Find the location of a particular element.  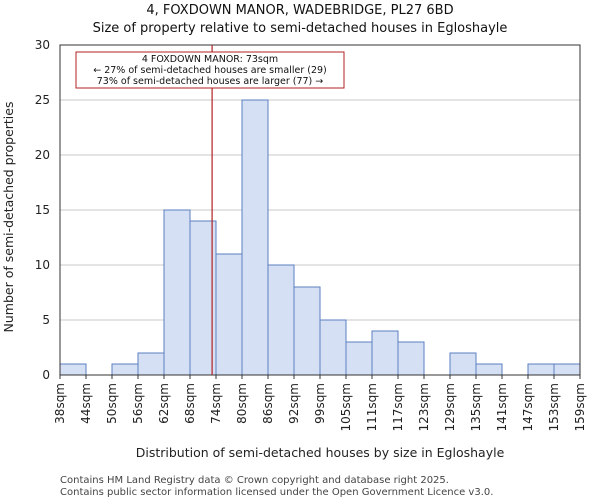

x-tick-label: 141sqm is located at coordinates (502, 407).